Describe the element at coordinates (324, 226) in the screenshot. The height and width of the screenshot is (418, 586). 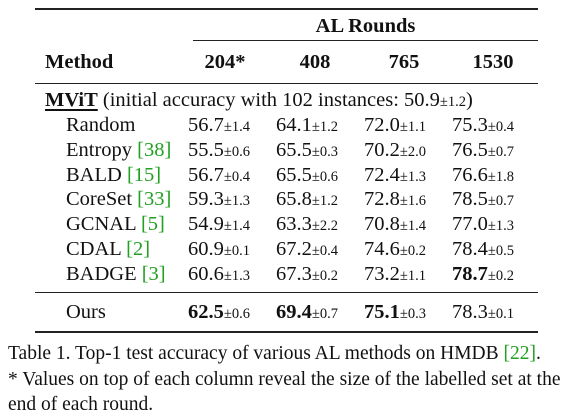
I see `value-std: ±2.2` at that location.